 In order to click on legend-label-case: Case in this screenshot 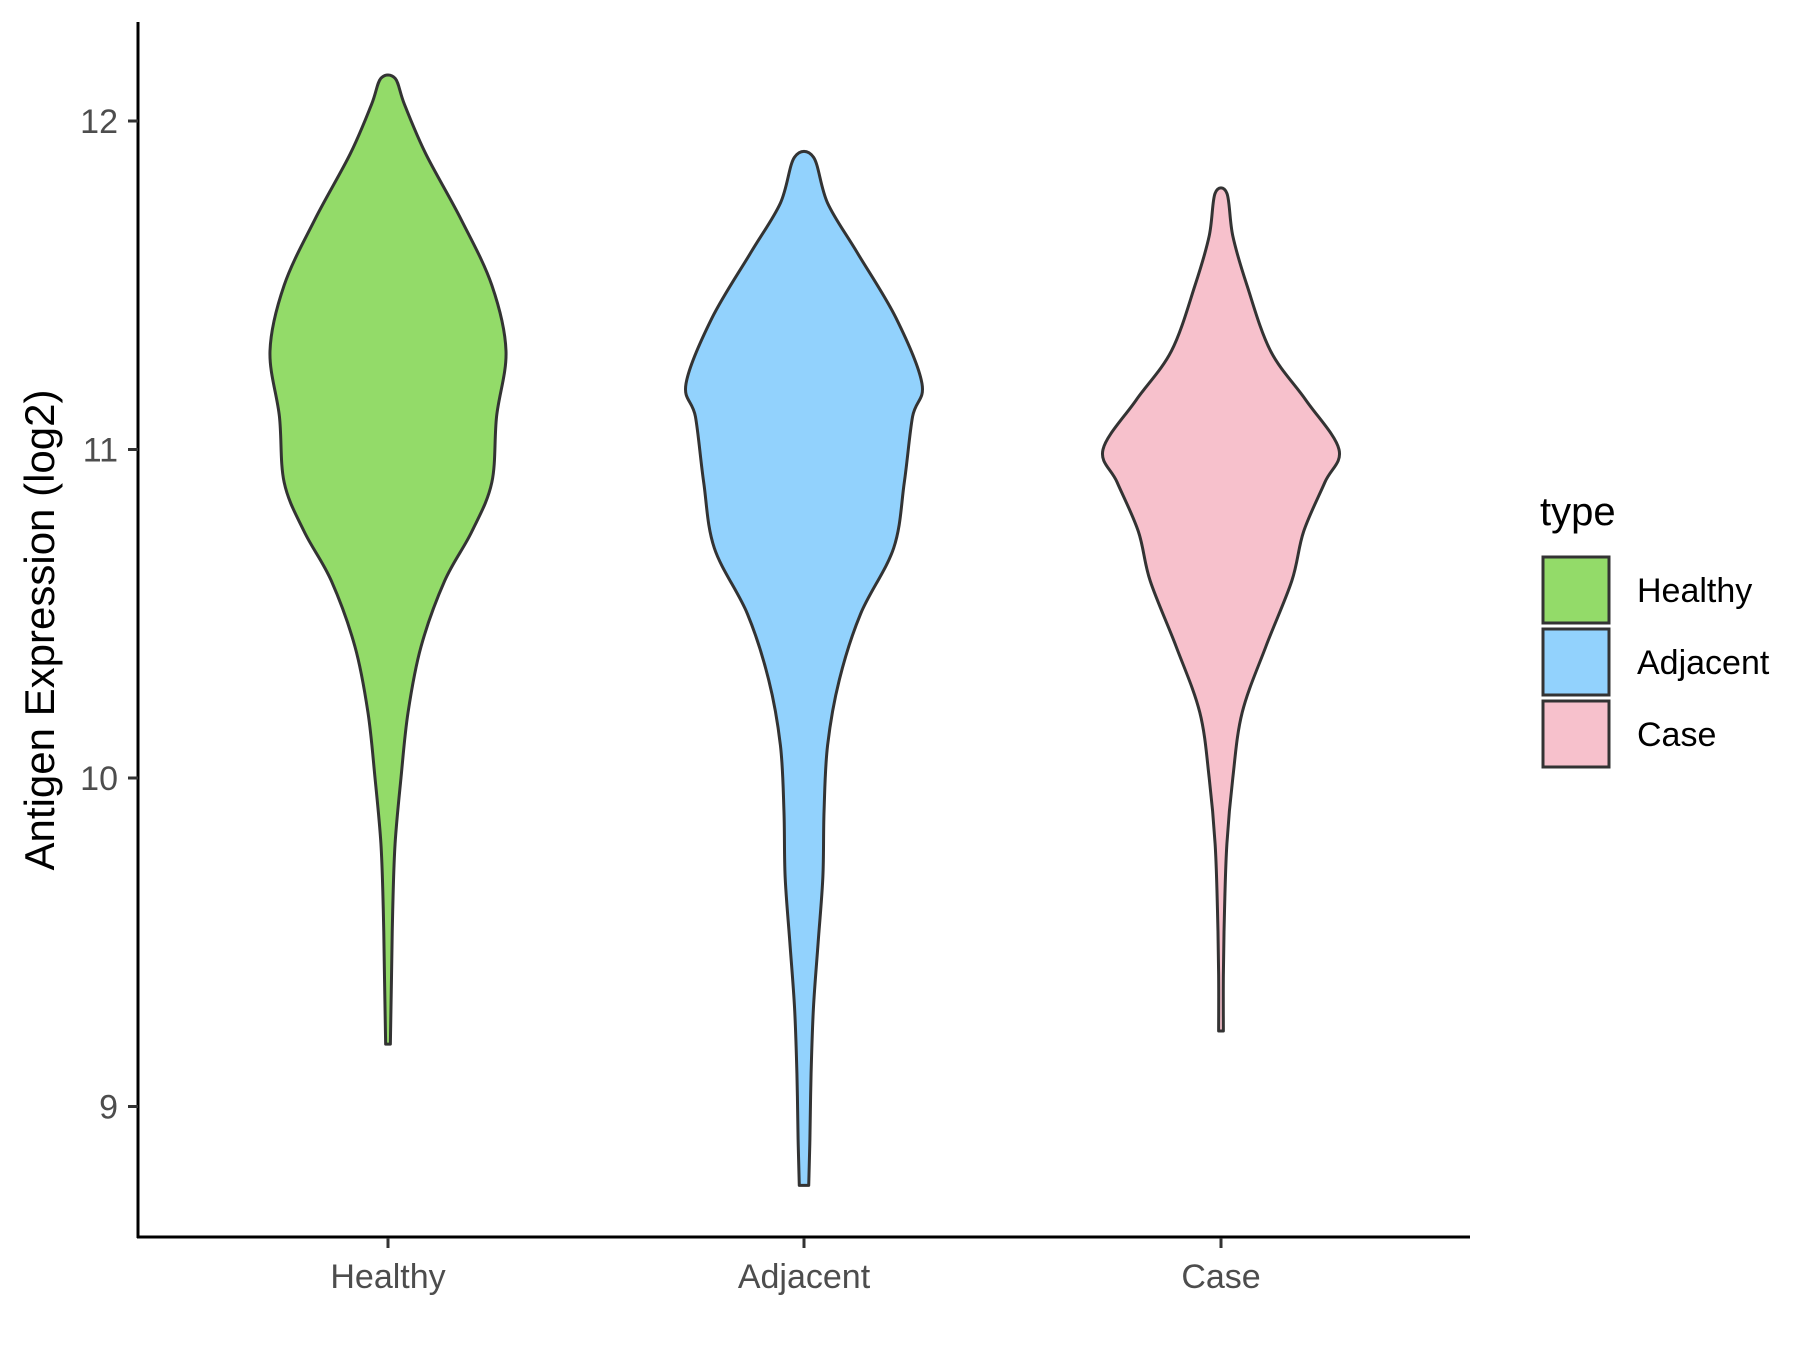, I will do `click(1676, 735)`.